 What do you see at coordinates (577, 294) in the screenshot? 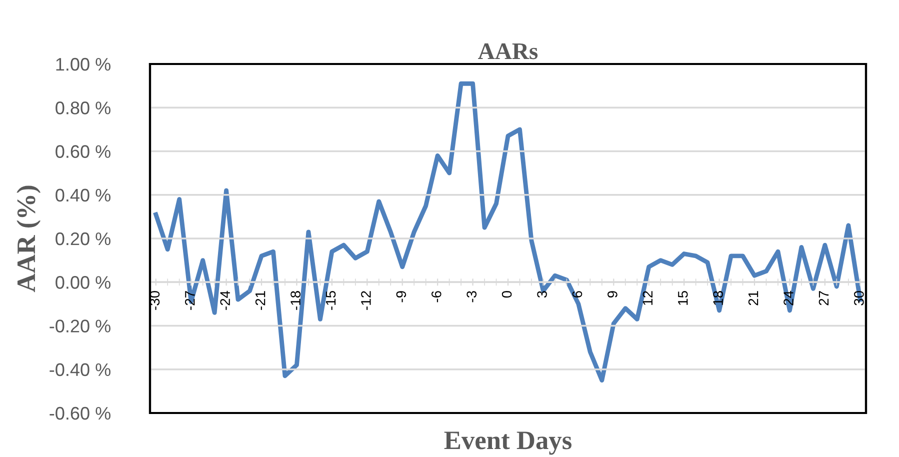
I see `x-tick-label: 6` at bounding box center [577, 294].